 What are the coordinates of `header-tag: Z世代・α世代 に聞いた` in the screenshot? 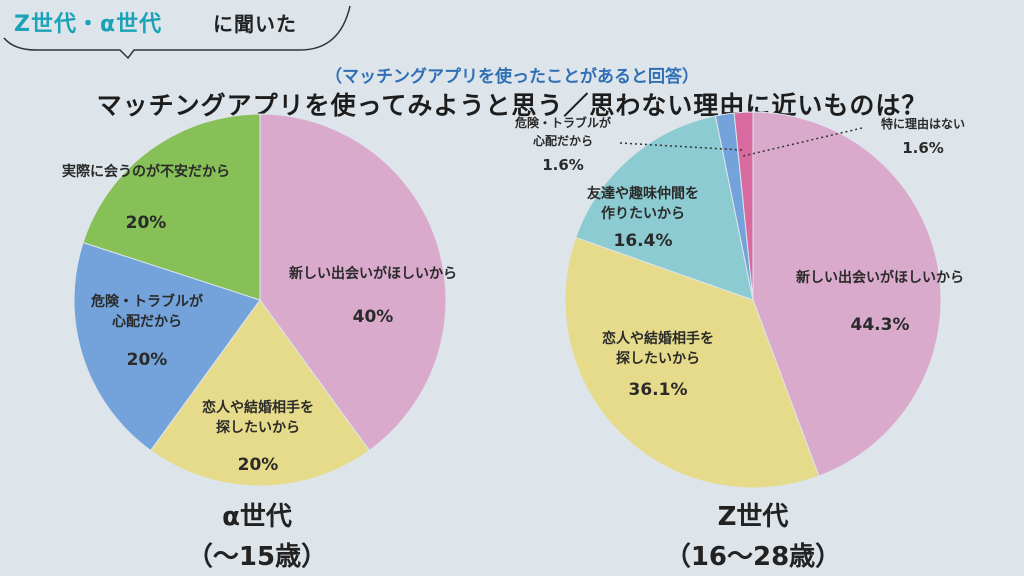 It's located at (180, 30).